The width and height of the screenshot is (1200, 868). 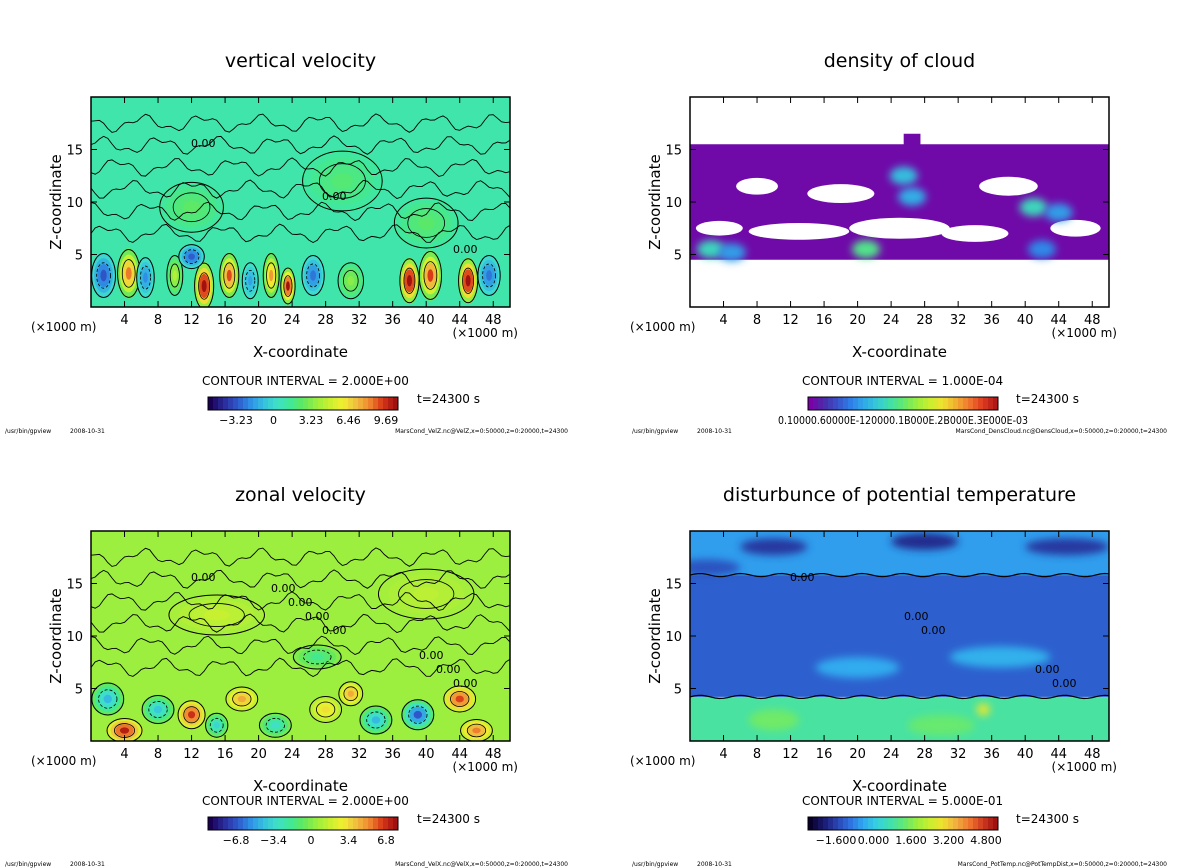 What do you see at coordinates (56, 635) in the screenshot?
I see `y-axis-label: Z-coordinate` at bounding box center [56, 635].